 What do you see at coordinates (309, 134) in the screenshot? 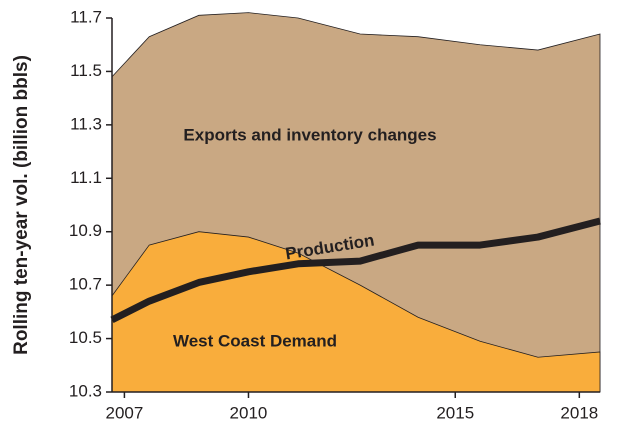
I see `series-label: Exports and inventory changes` at bounding box center [309, 134].